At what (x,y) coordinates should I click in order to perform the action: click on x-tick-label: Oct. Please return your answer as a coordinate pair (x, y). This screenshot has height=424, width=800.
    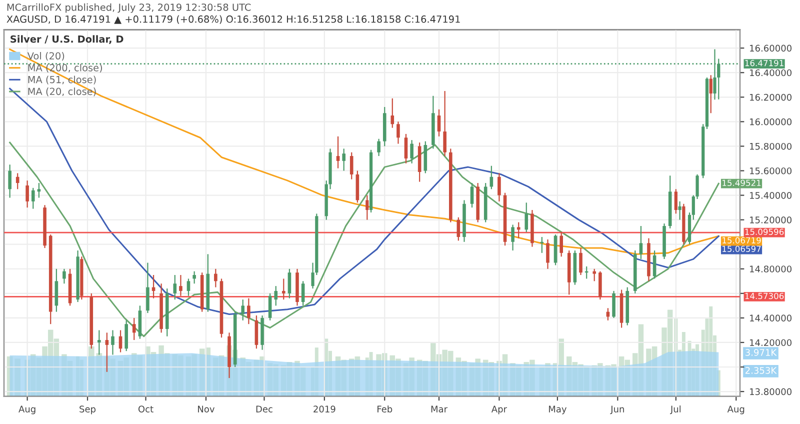
    Looking at the image, I should click on (146, 409).